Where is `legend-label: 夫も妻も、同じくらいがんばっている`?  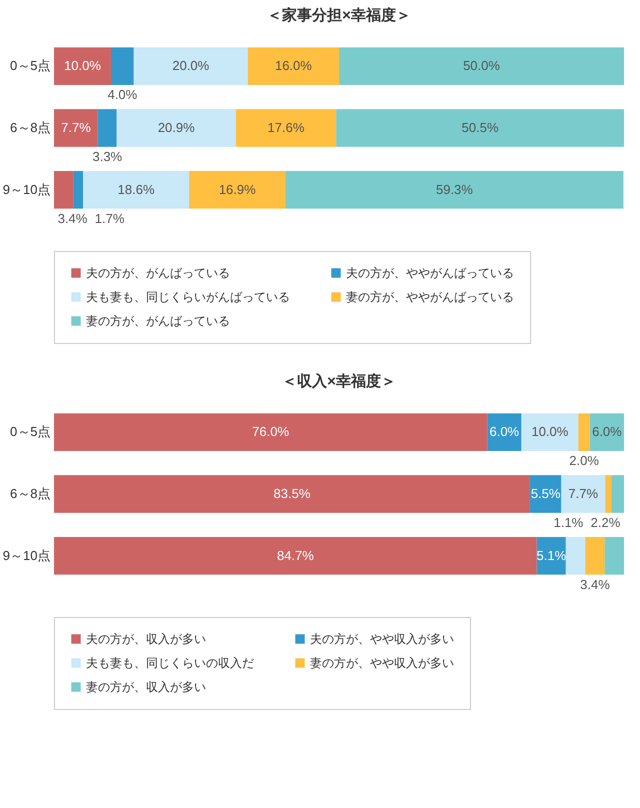
legend-label: 夫も妻も、同じくらいがんばっている is located at coordinates (188, 297).